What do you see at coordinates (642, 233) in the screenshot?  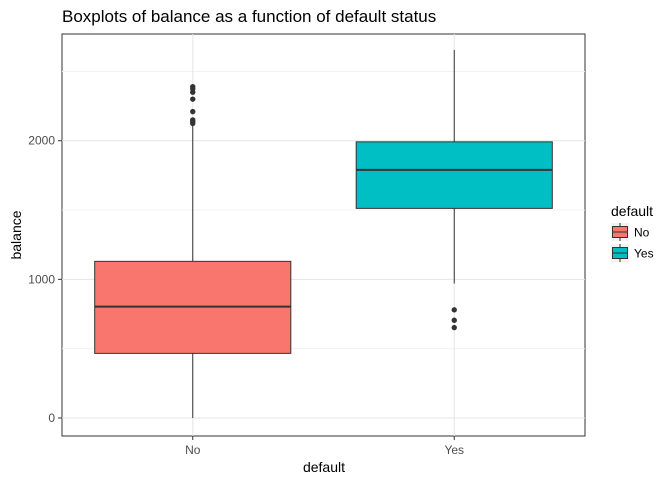 I see `legend-label: No` at bounding box center [642, 233].